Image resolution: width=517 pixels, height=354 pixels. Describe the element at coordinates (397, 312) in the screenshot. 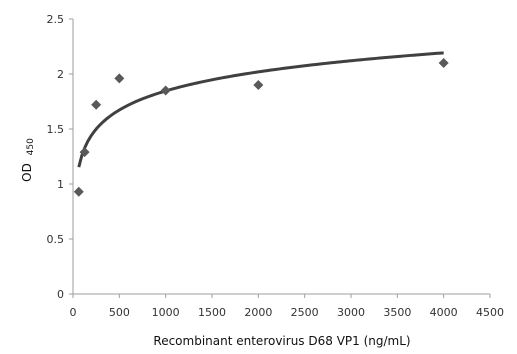

I see `x-tick-label: 3500` at that location.